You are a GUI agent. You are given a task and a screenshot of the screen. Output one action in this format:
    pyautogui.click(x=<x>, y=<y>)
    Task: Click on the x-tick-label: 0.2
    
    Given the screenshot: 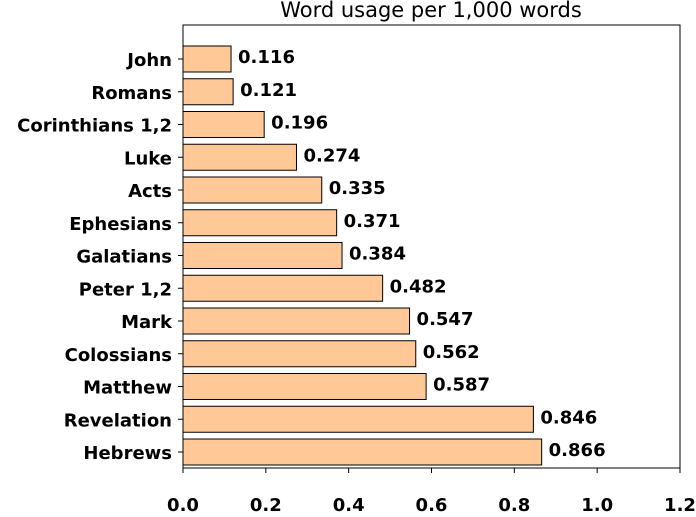 What is the action you would take?
    pyautogui.click(x=266, y=505)
    